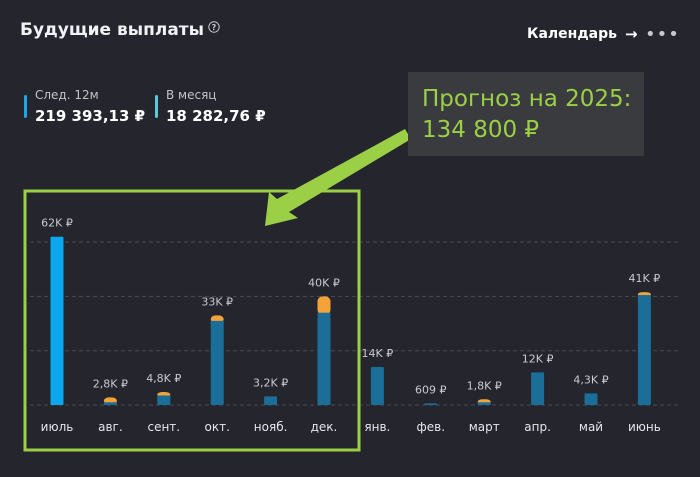 This screenshot has width=700, height=477. What do you see at coordinates (191, 95) in the screenshot?
I see `stat-label: В месяц` at bounding box center [191, 95].